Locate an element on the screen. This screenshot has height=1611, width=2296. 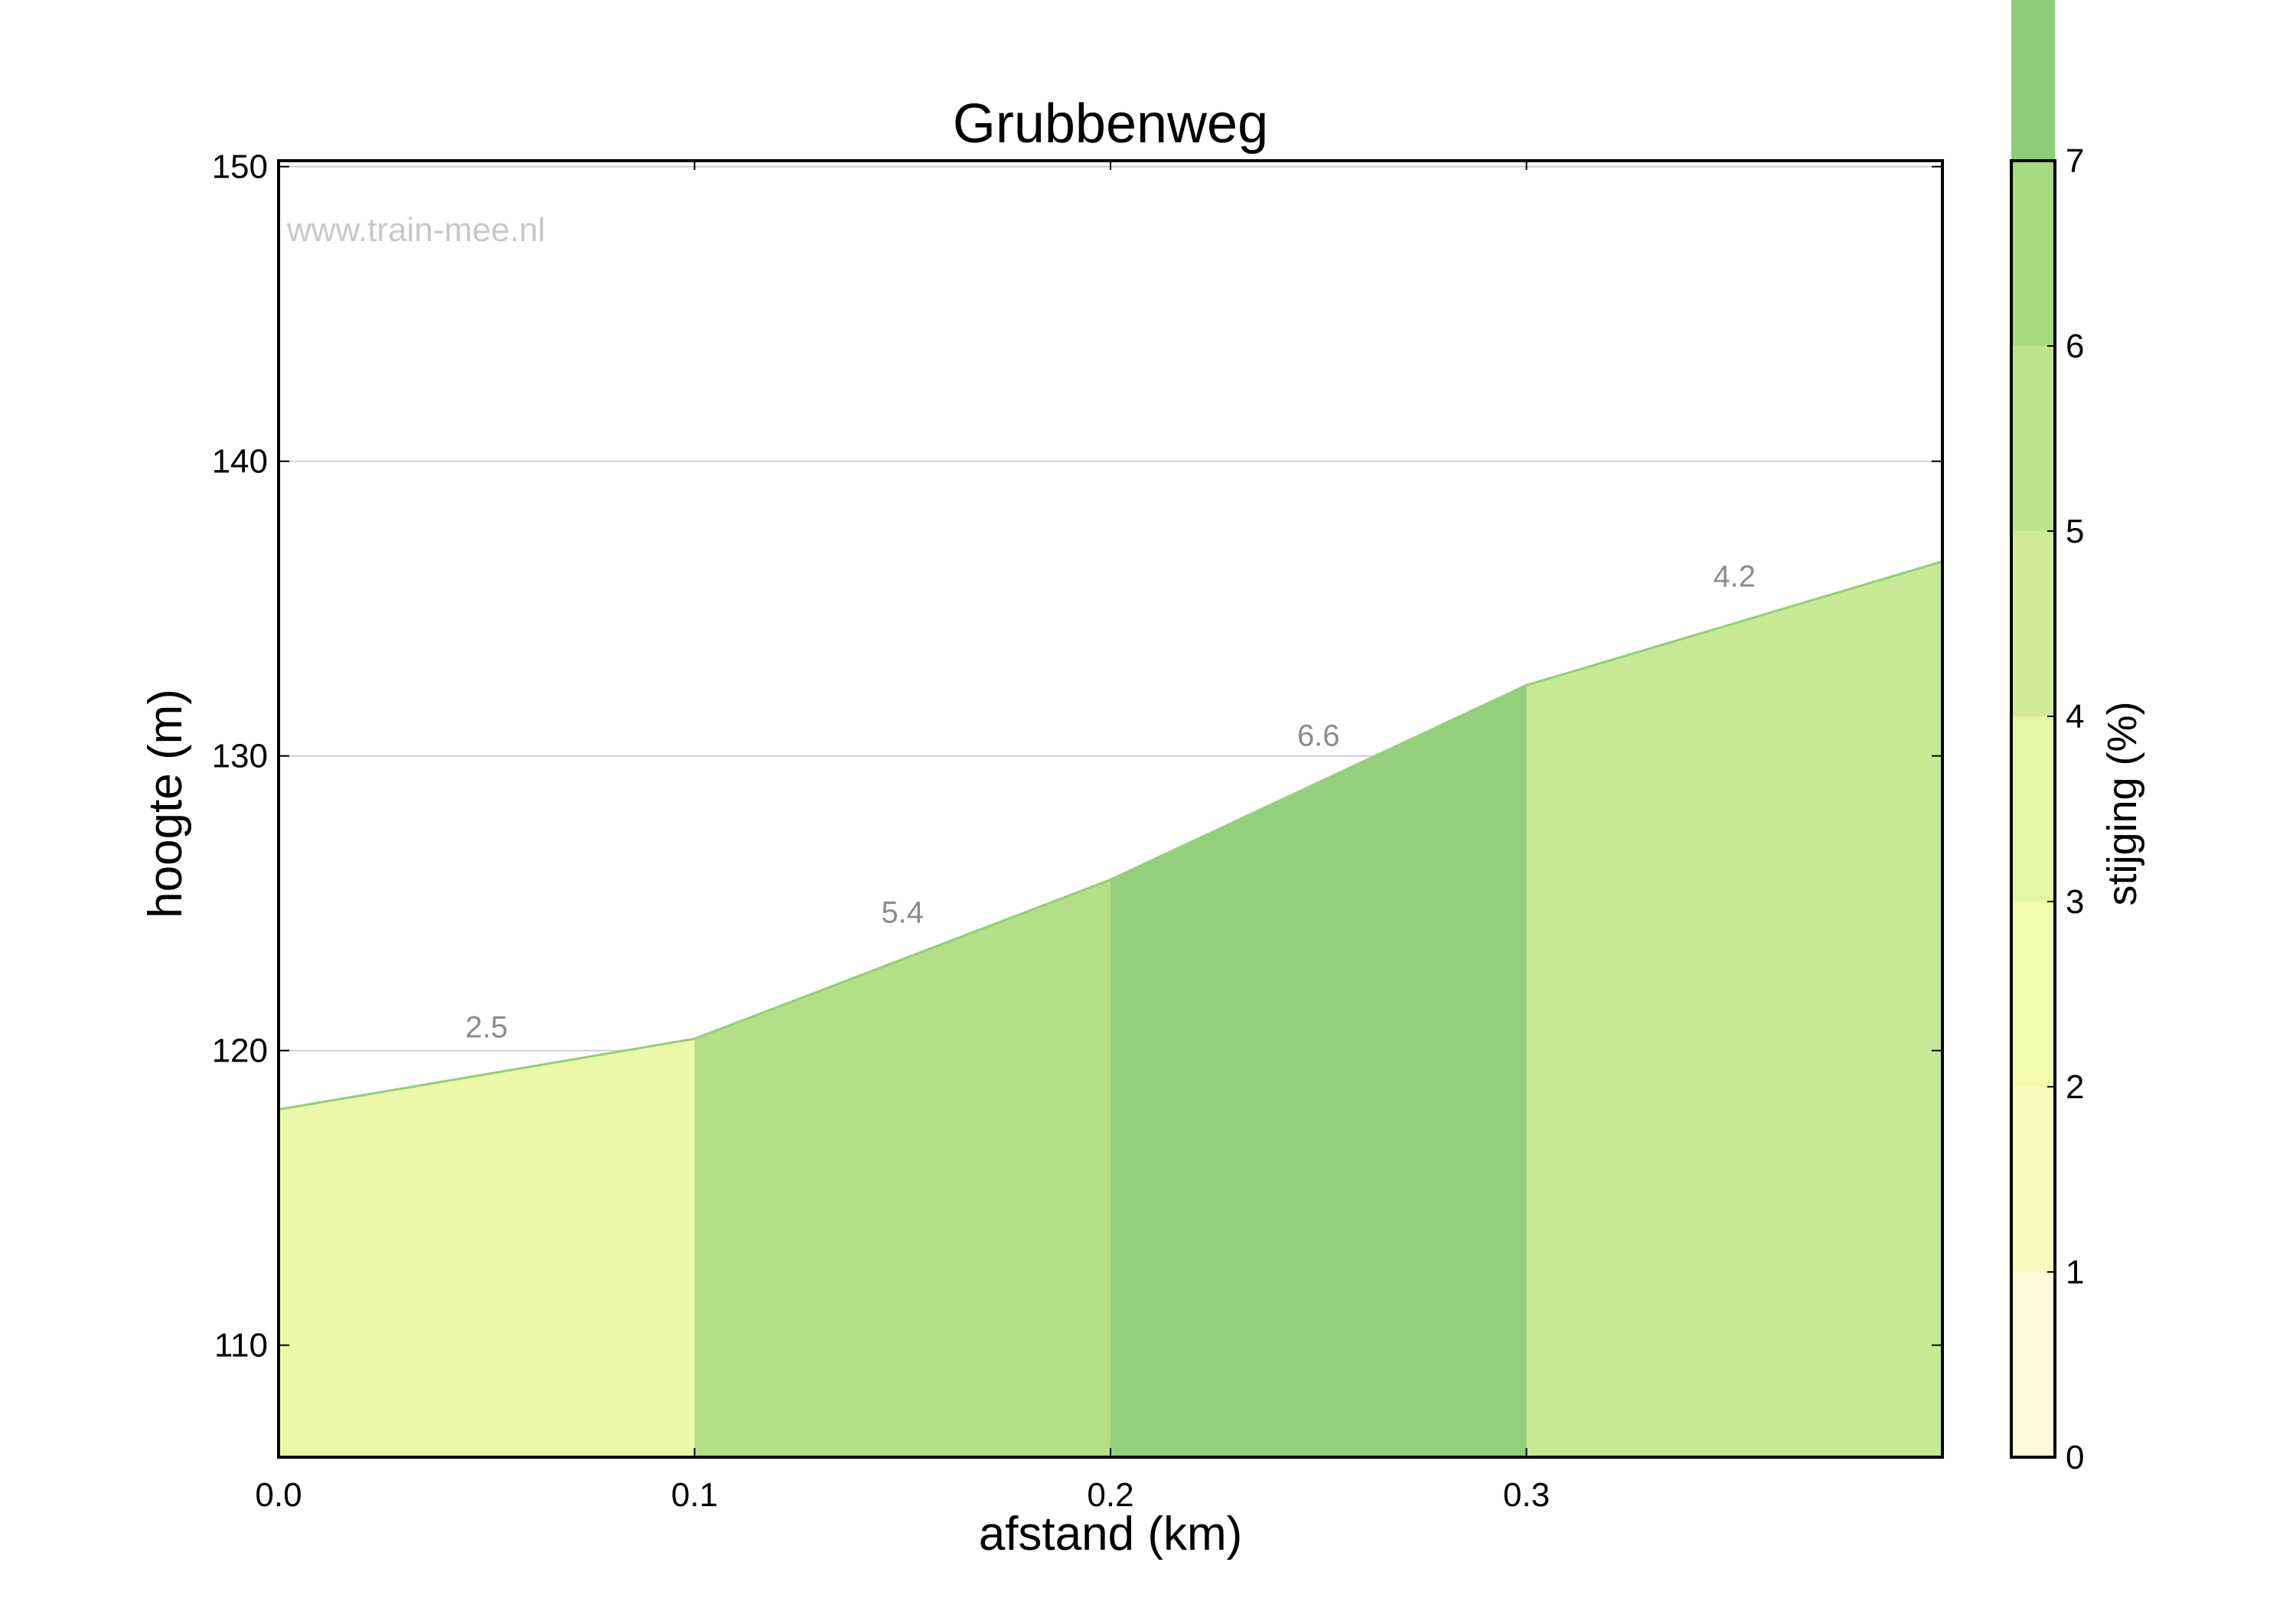
colorbar-tick-label: 4 is located at coordinates (2075, 716).